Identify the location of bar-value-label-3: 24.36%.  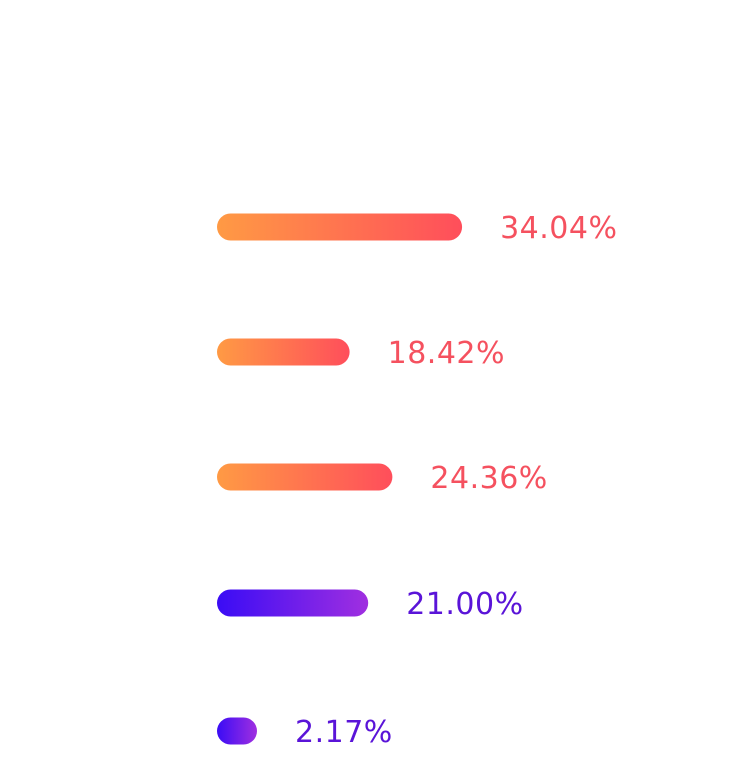
(488, 478).